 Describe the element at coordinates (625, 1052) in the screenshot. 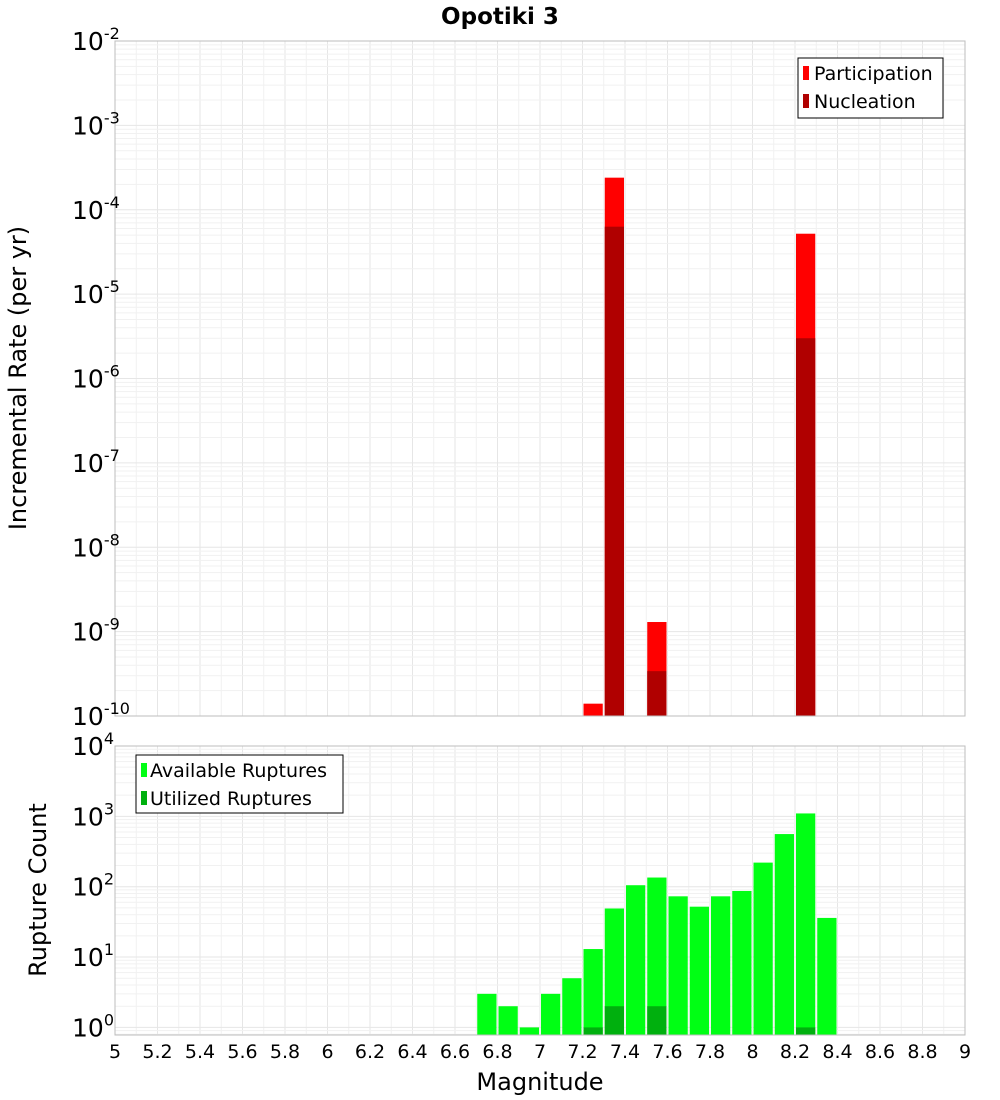

I see `x-tick-label: 7.4` at that location.